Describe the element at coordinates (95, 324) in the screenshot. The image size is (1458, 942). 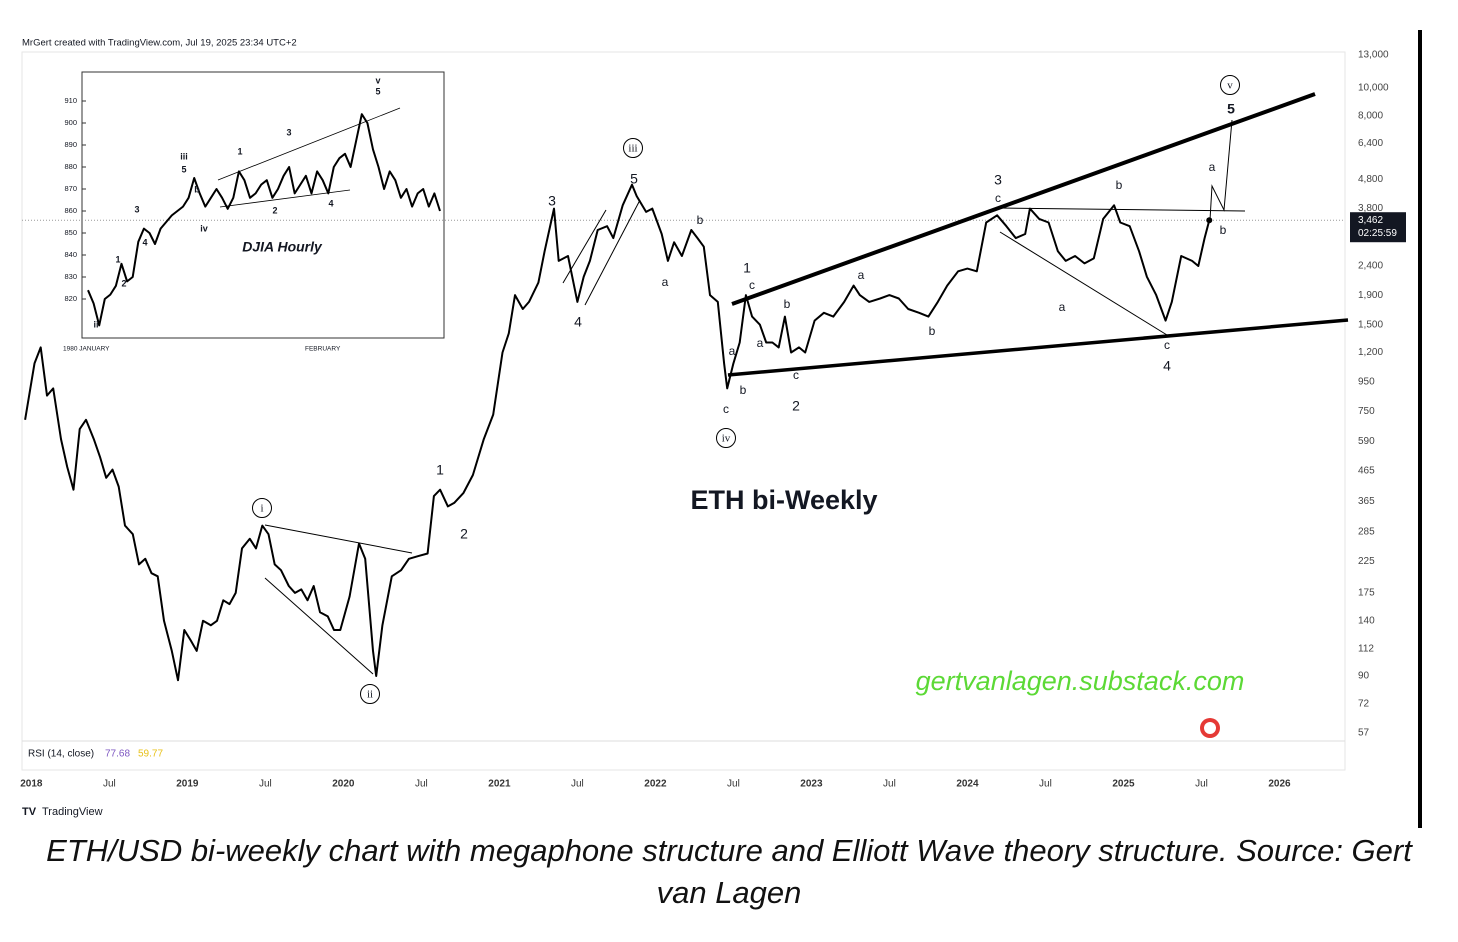
I see `inset-wave-label: ii` at that location.